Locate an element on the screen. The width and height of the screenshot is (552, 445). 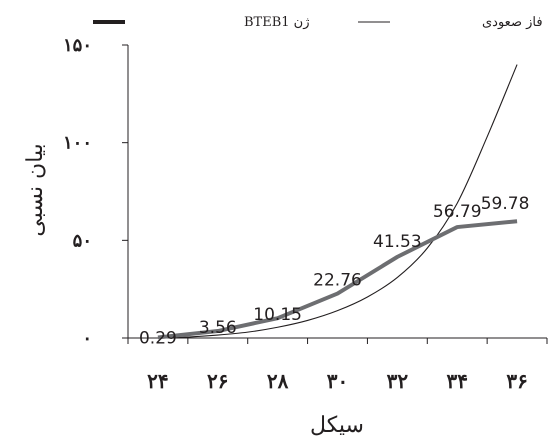
data-label: 3.56 is located at coordinates (218, 328).